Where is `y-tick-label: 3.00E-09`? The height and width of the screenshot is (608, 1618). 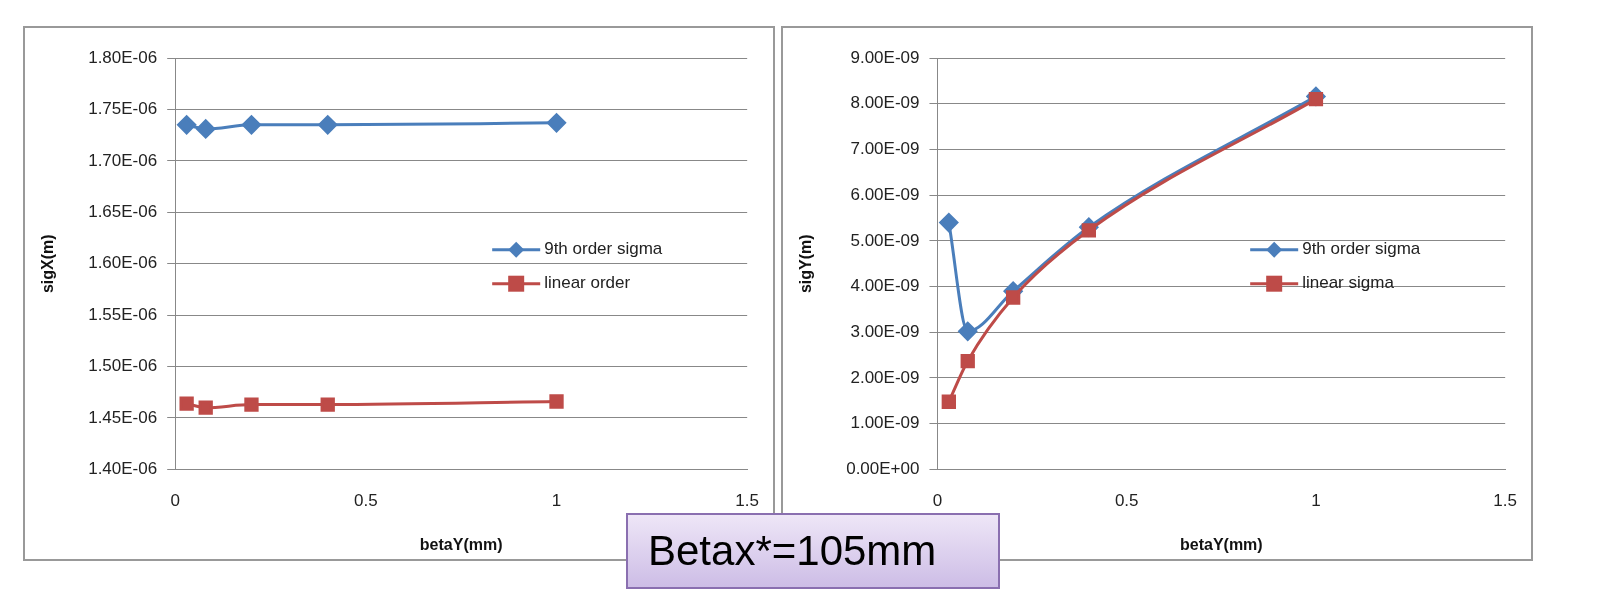
y-tick-label: 3.00E-09 is located at coordinates (885, 331).